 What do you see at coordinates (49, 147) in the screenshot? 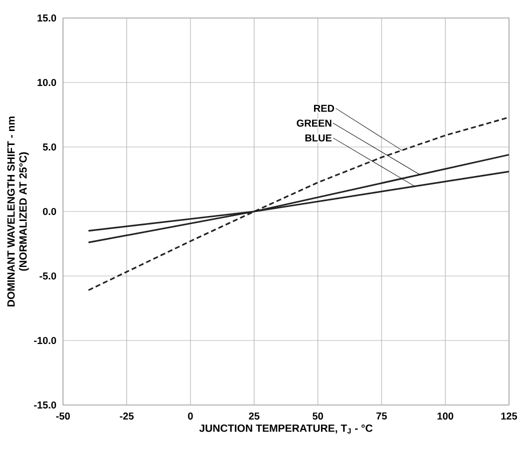
I see `y-tick-label: 5.0` at bounding box center [49, 147].